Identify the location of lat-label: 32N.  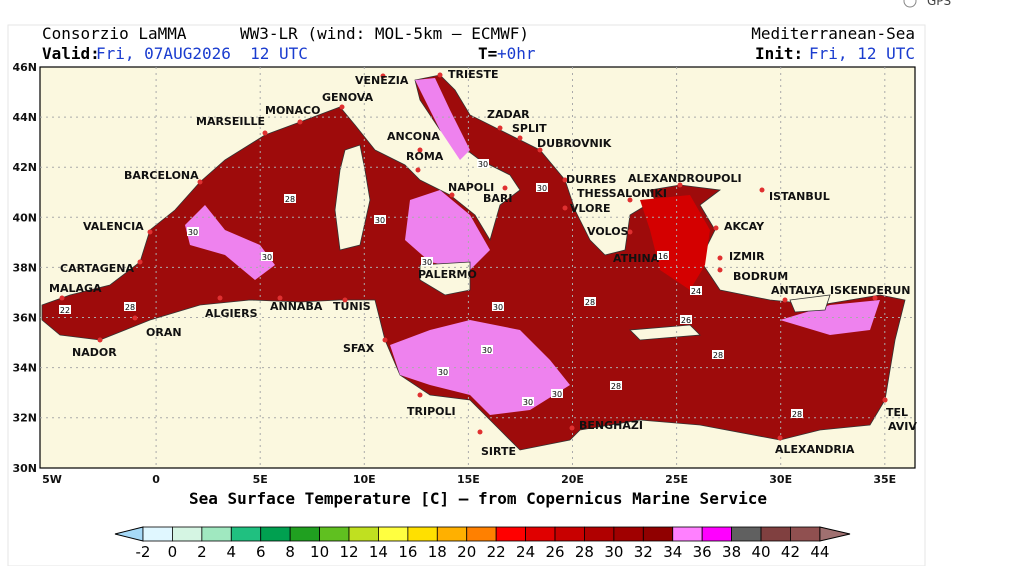
(24, 418).